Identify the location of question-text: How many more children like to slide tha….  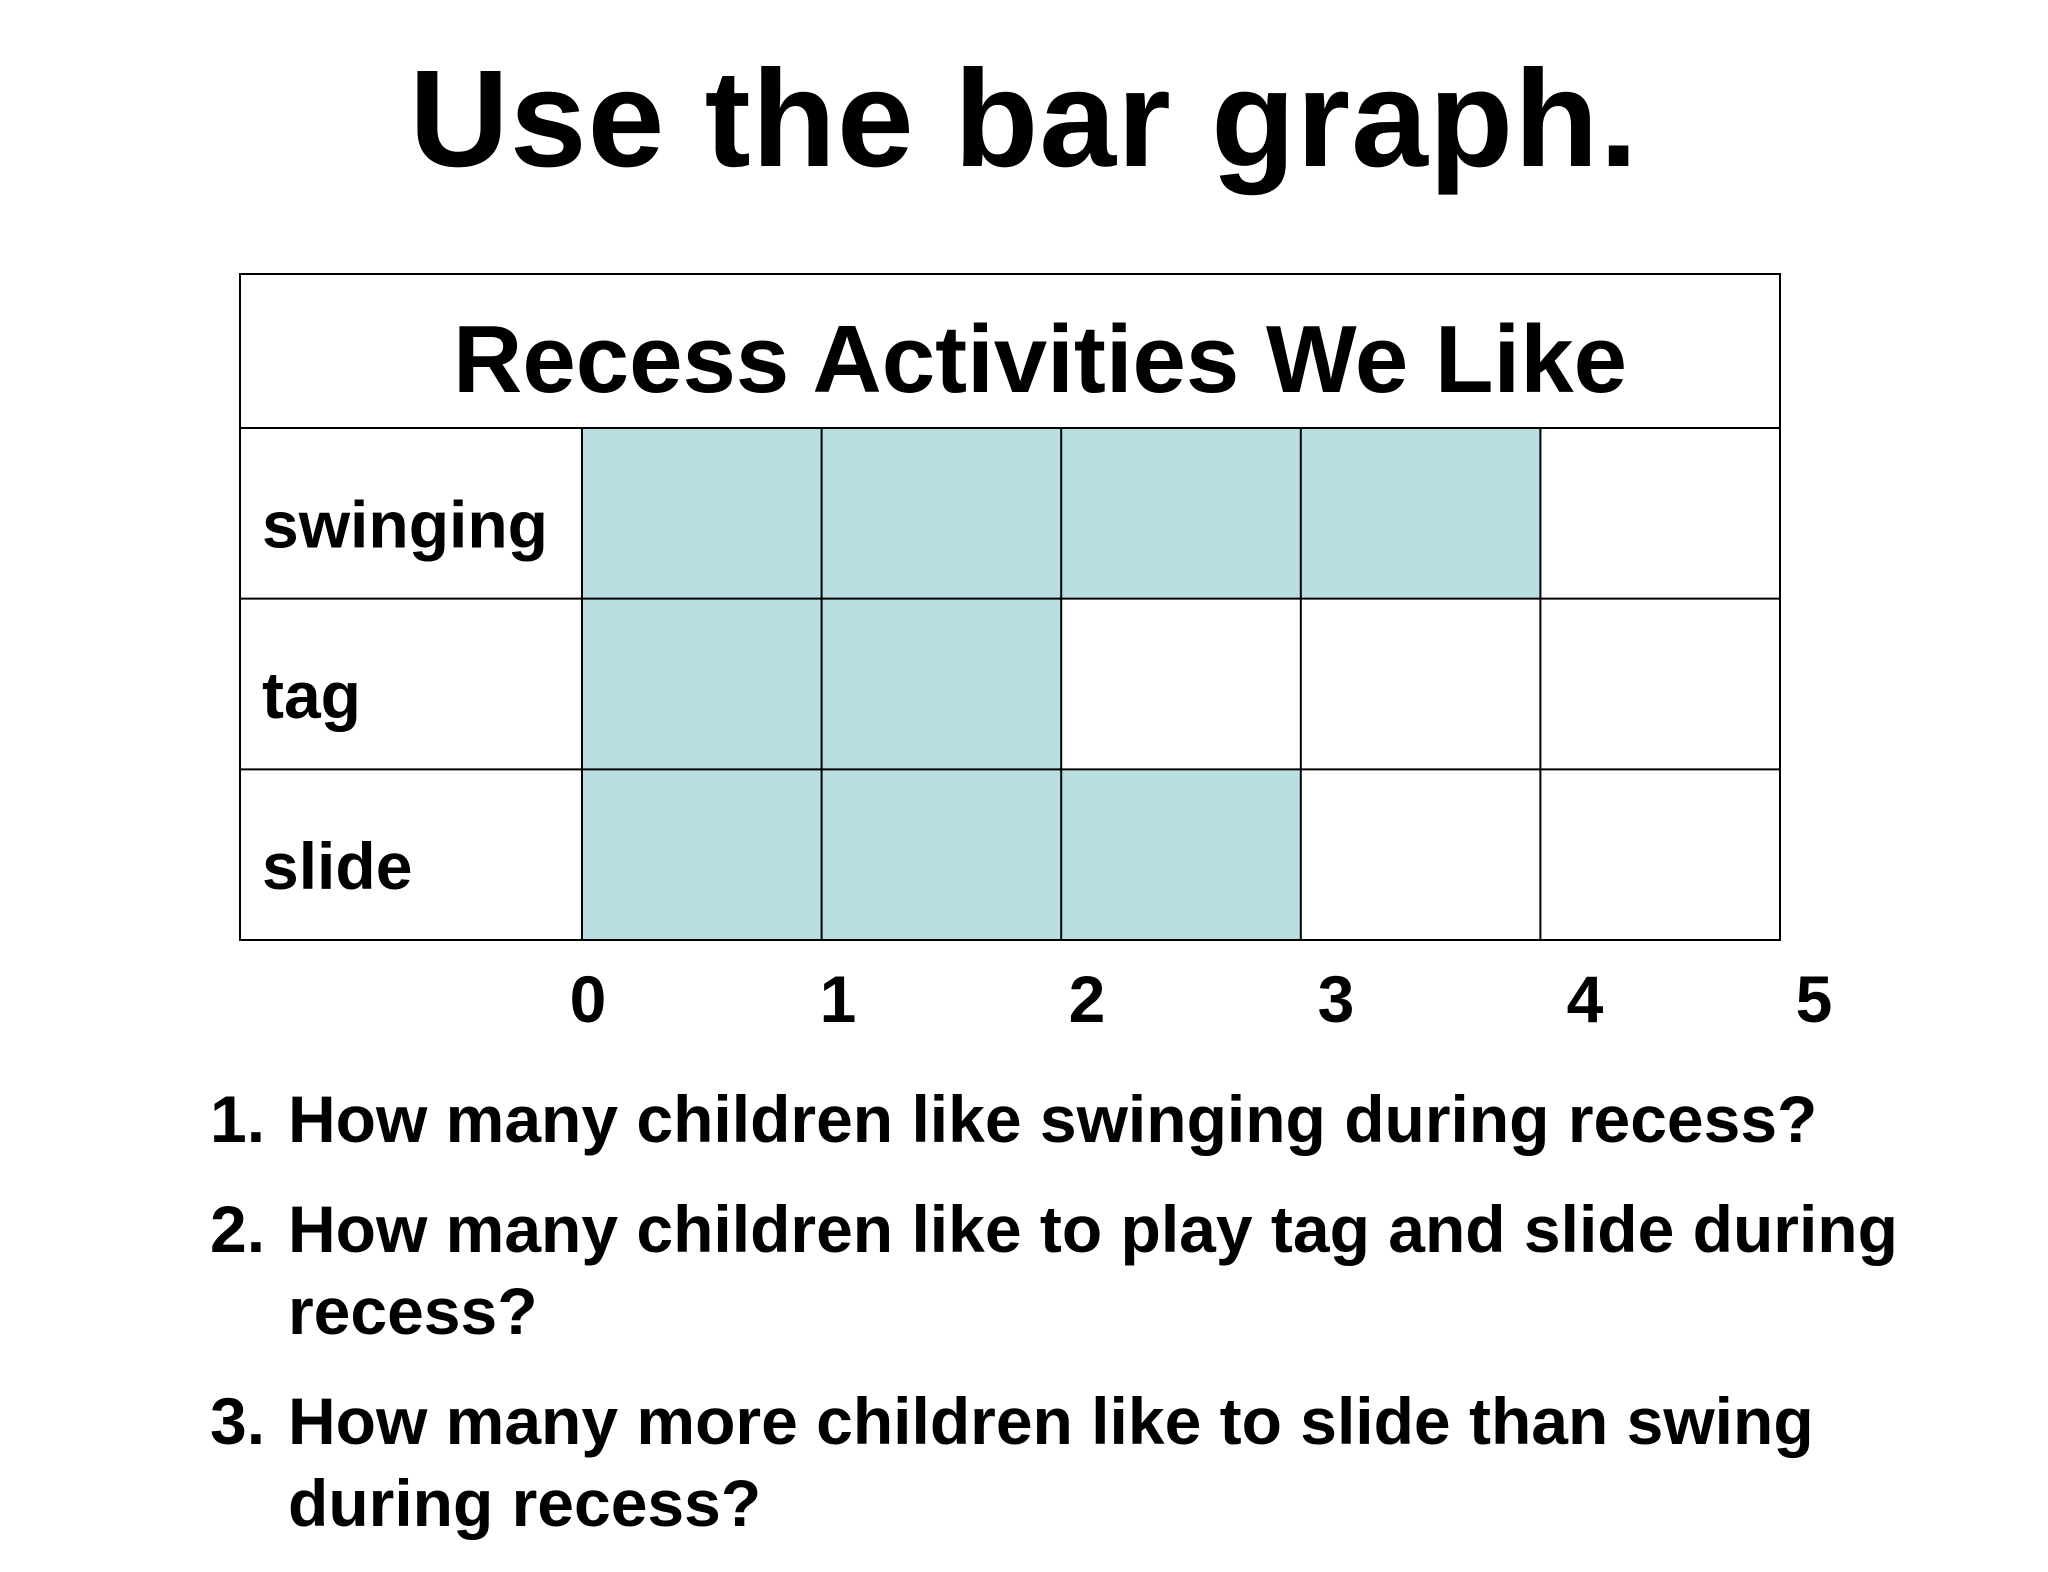
(1051, 1462).